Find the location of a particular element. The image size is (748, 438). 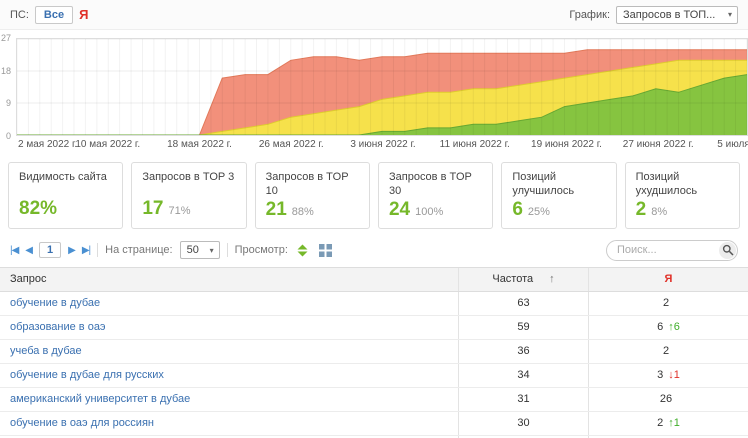

x-tick-label: 2 мая 2022 г. is located at coordinates (48, 144).